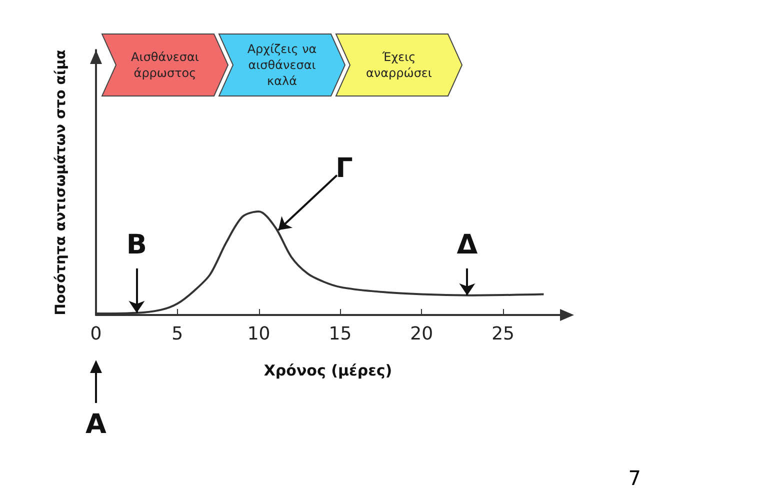 The height and width of the screenshot is (490, 759). What do you see at coordinates (503, 334) in the screenshot?
I see `x-tick-label: 25` at bounding box center [503, 334].